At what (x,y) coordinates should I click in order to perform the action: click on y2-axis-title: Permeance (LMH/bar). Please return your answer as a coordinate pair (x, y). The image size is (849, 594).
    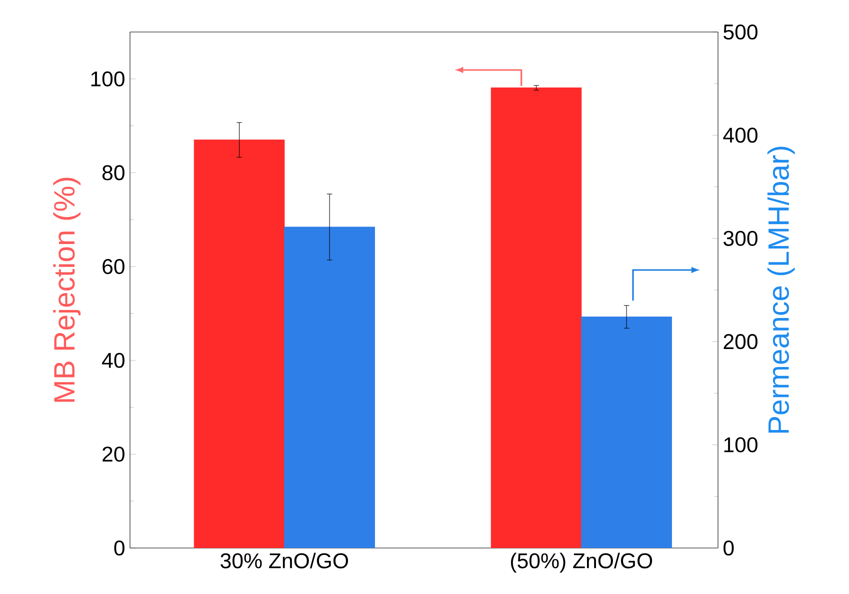
    Looking at the image, I should click on (781, 289).